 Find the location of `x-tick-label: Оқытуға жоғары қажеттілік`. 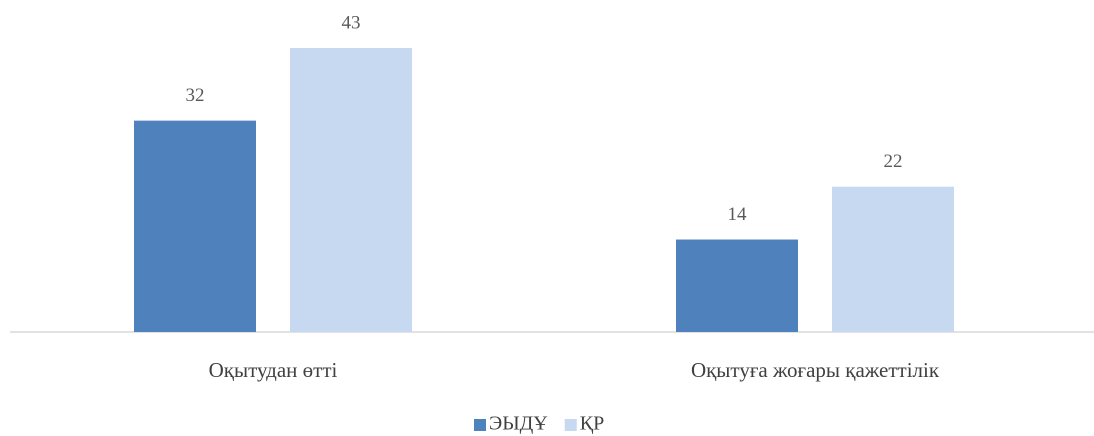

x-tick-label: Оқытуға жоғары қажеттілік is located at coordinates (815, 370).